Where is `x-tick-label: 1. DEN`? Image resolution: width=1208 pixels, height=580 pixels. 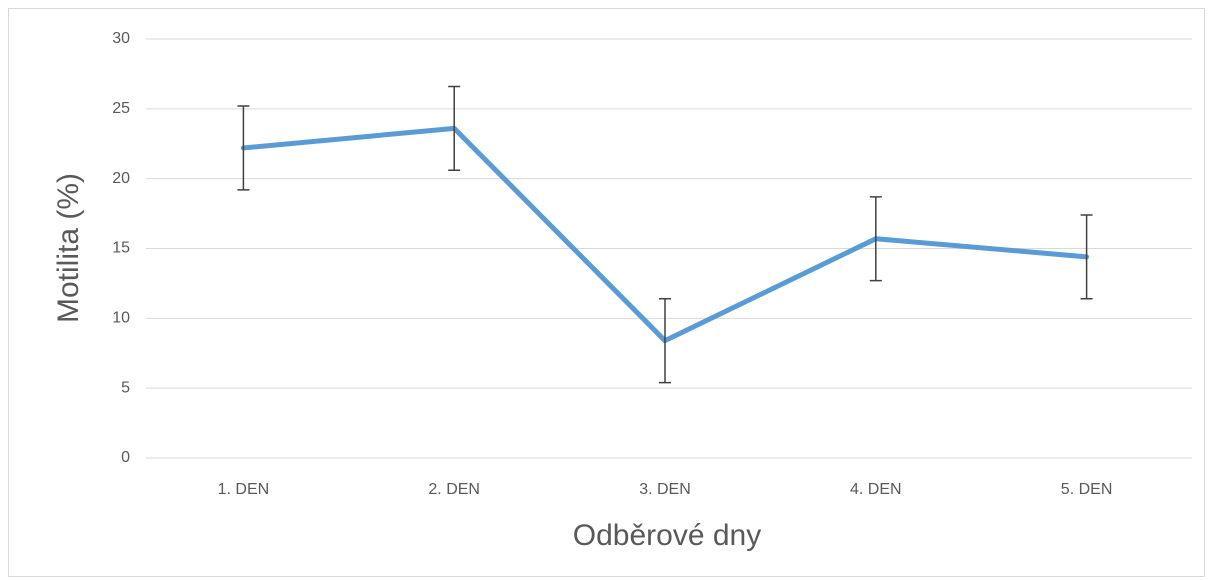
x-tick-label: 1. DEN is located at coordinates (244, 489).